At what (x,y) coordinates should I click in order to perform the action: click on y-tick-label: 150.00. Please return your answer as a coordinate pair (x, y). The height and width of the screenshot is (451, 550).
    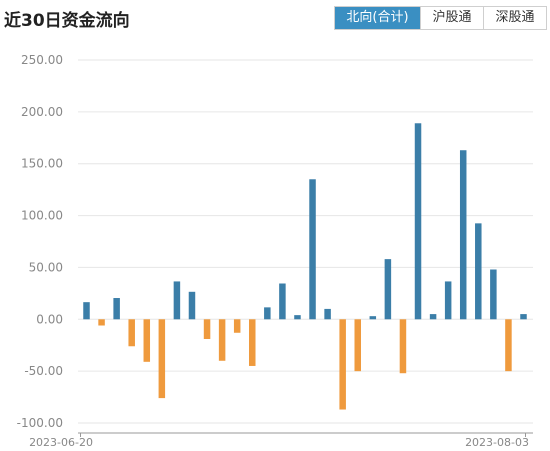
    Looking at the image, I should click on (42, 164).